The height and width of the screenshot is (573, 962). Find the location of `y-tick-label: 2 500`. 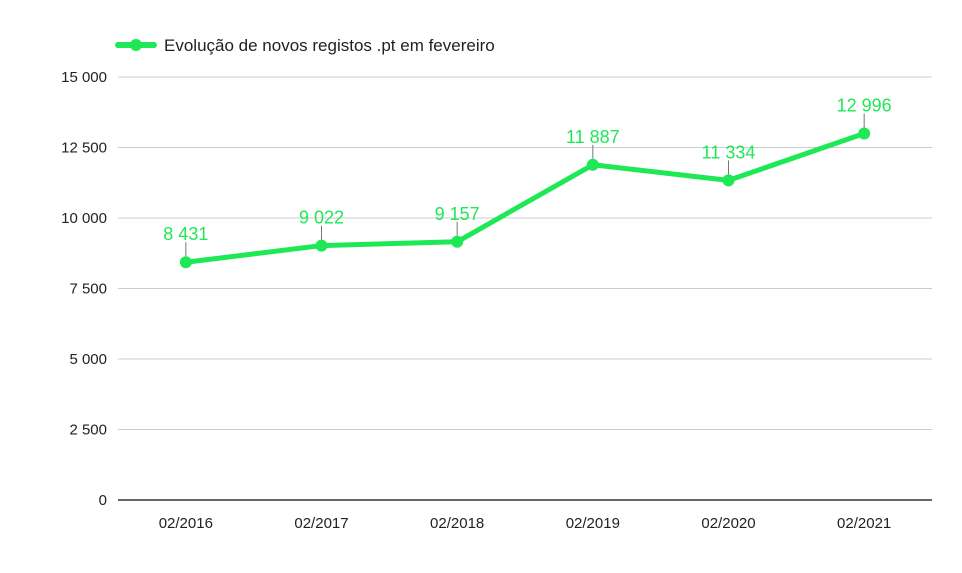

y-tick-label: 2 500 is located at coordinates (88, 430).